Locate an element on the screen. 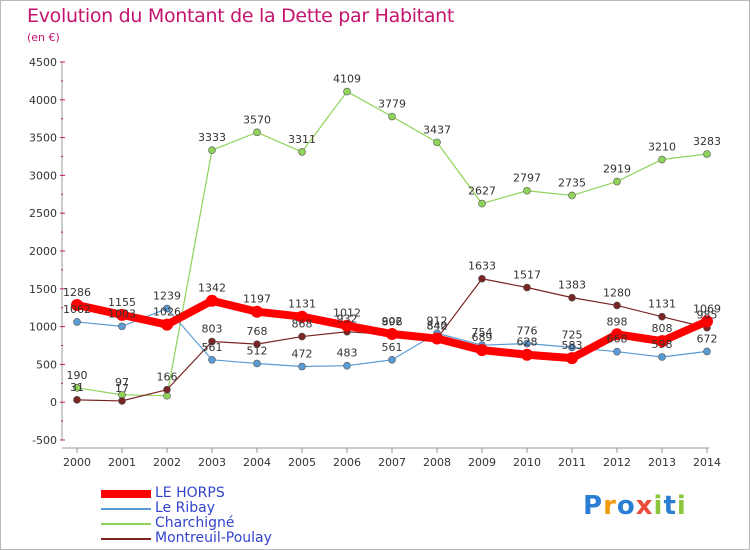 This screenshot has height=550, width=750. data-label-charchigne: 2919 is located at coordinates (617, 169).